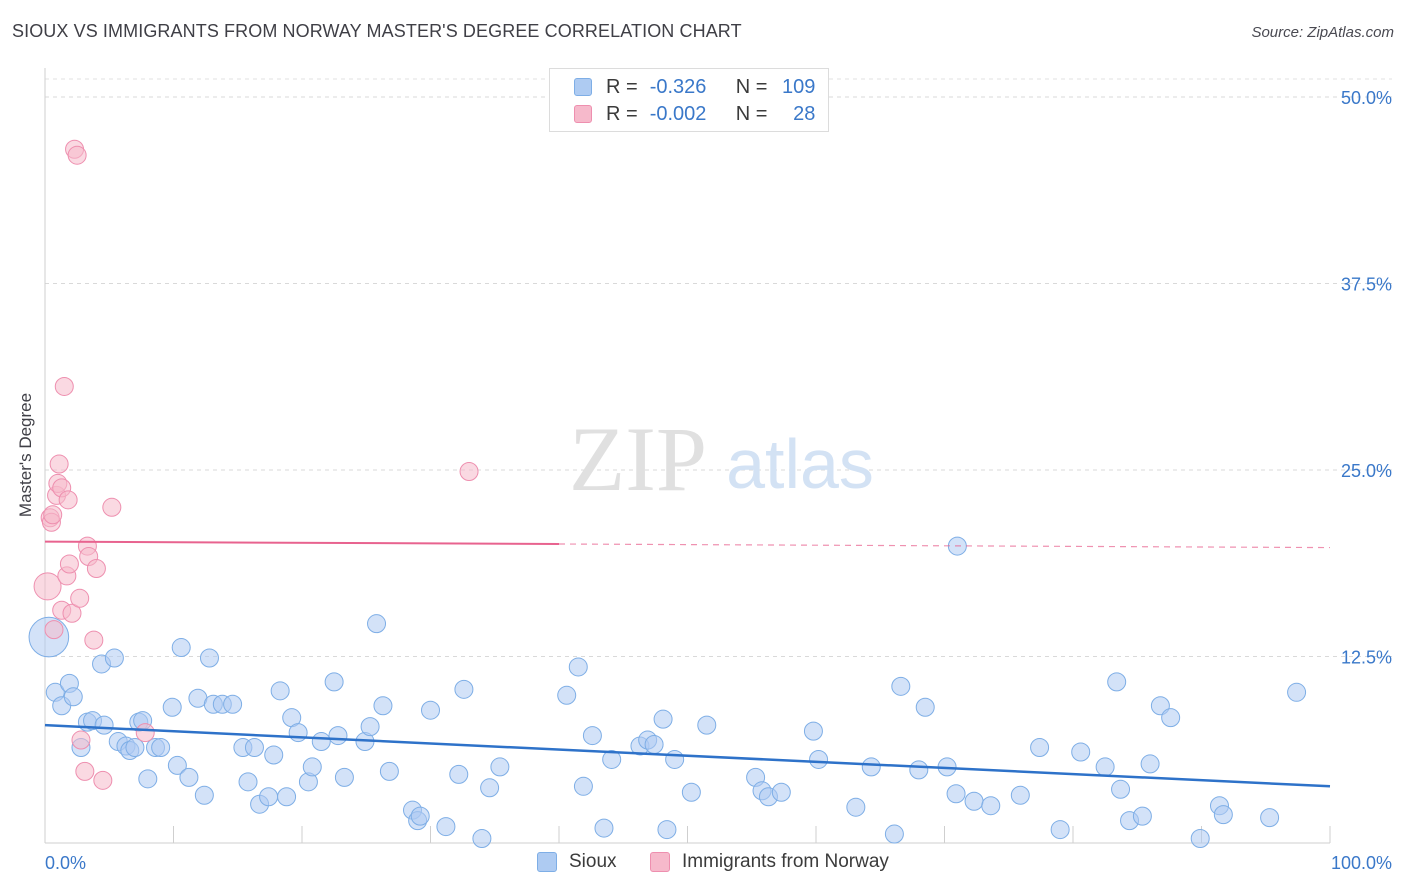 Image resolution: width=1406 pixels, height=892 pixels. I want to click on norway-trend-line-dashed, so click(944, 546).